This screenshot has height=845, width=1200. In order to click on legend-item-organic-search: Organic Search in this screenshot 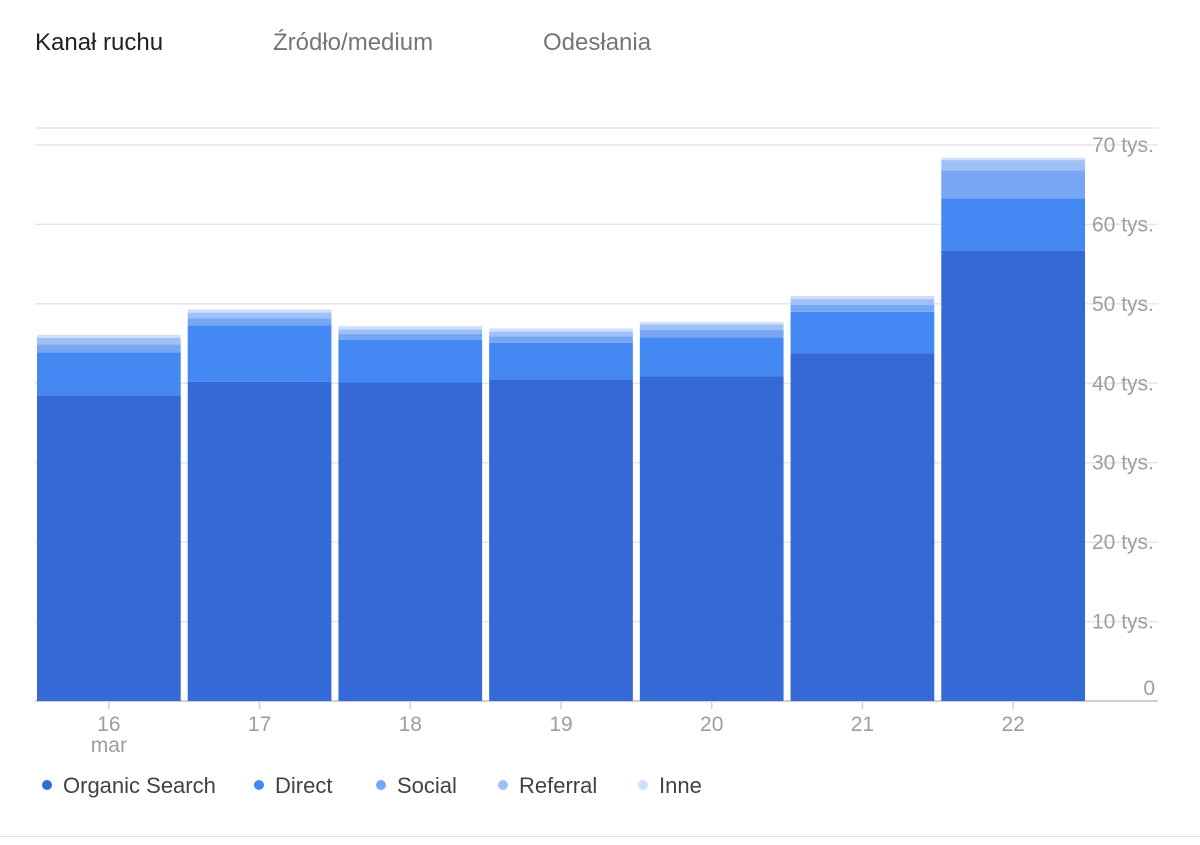, I will do `click(129, 786)`.